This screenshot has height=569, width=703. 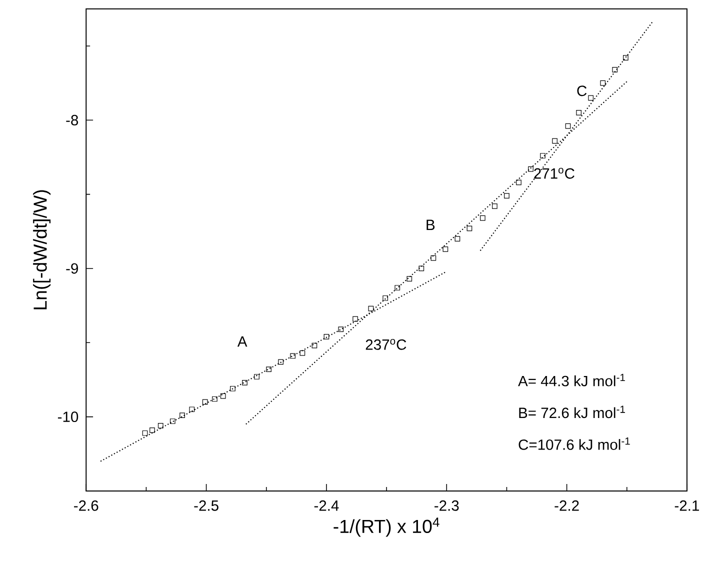 I want to click on y-axis-title: Ln([-dW/dt]/W), so click(x=42, y=250).